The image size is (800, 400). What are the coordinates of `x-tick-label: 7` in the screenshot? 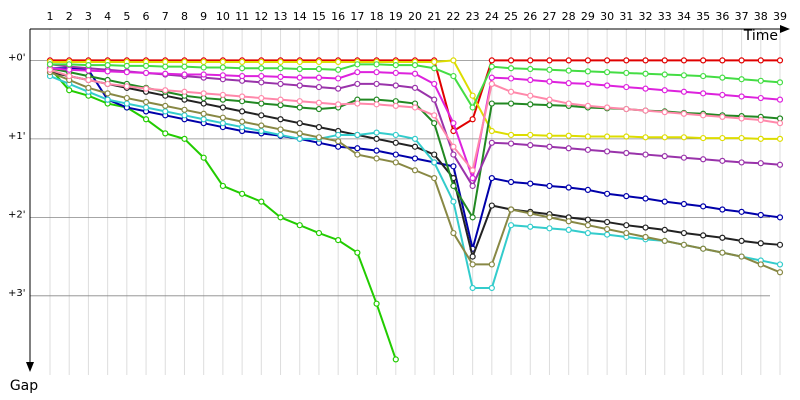 It's located at (165, 16).